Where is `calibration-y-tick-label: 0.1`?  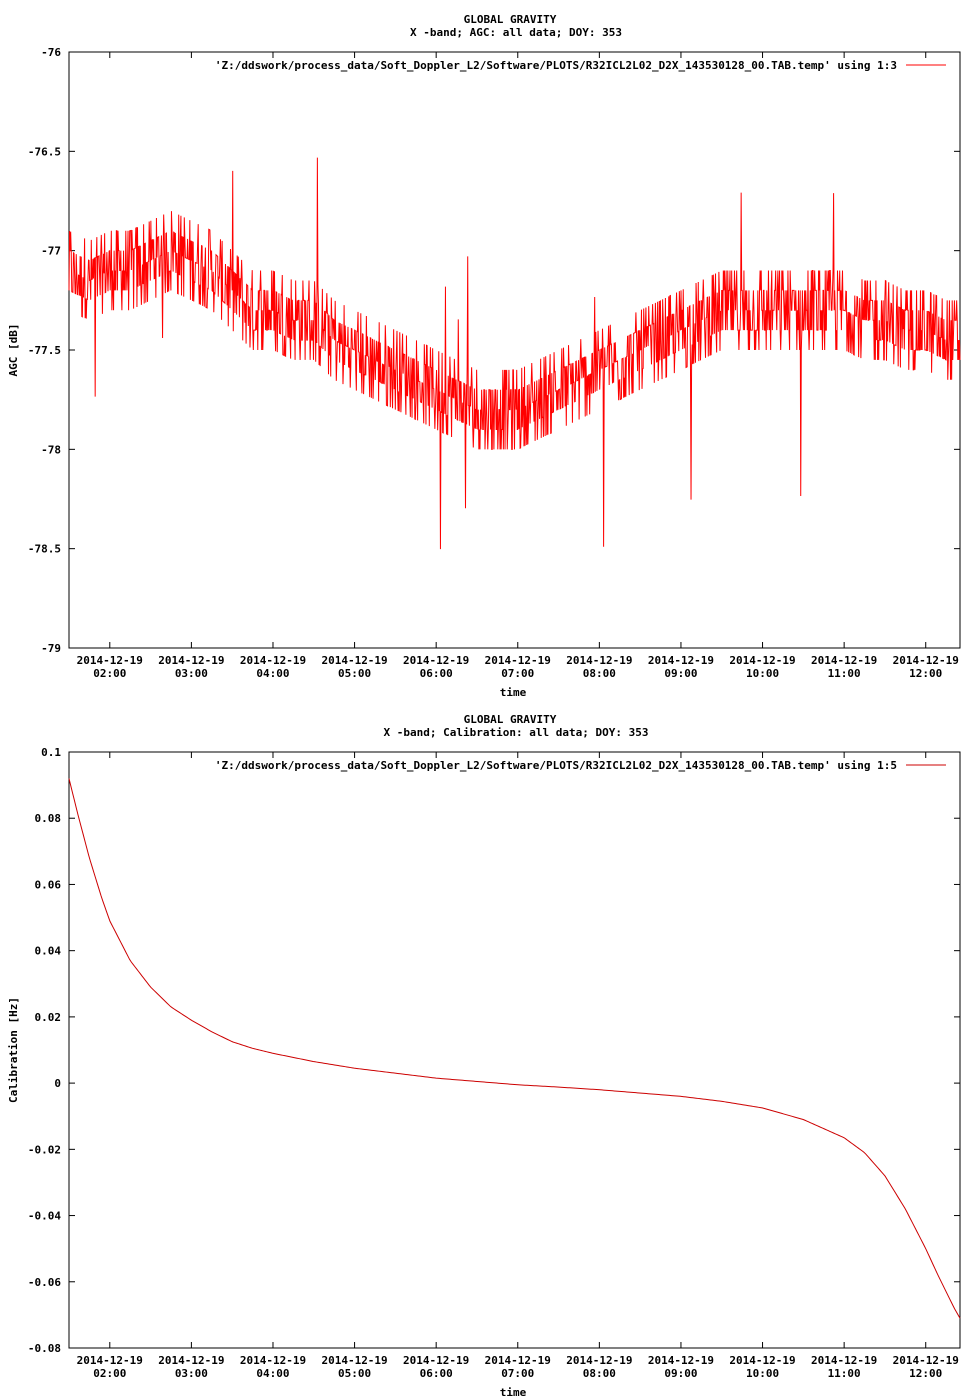
calibration-y-tick-label: 0.1 is located at coordinates (51, 752).